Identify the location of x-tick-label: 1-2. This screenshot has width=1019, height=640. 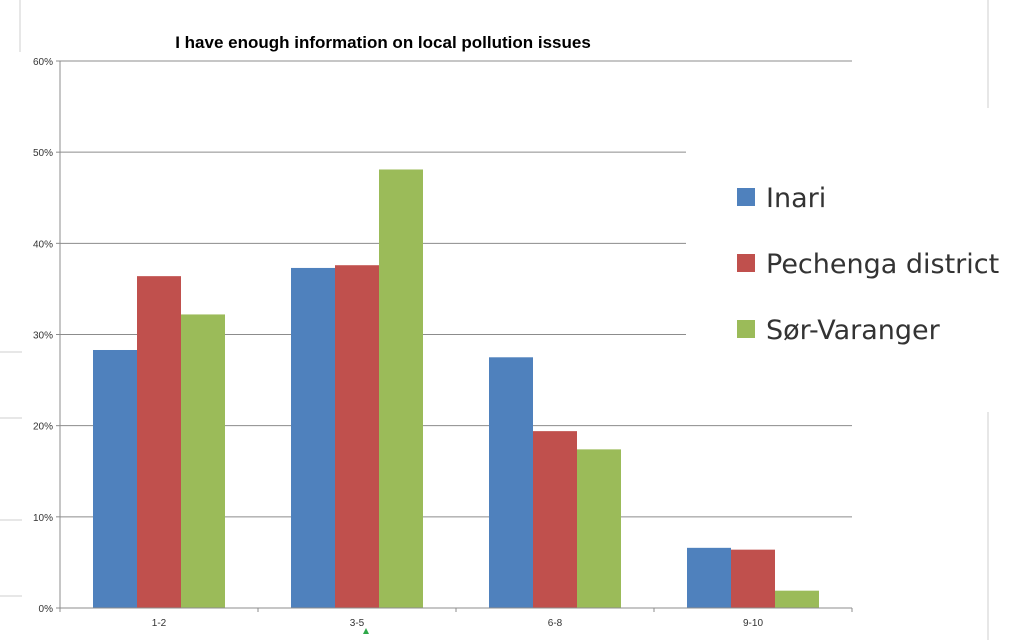
(159, 623).